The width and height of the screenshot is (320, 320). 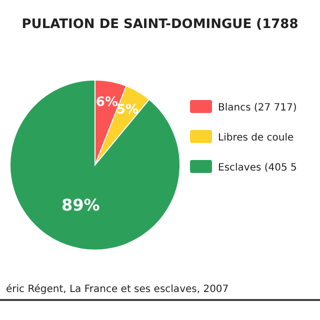 What do you see at coordinates (80, 204) in the screenshot?
I see `data-label: 89%` at bounding box center [80, 204].